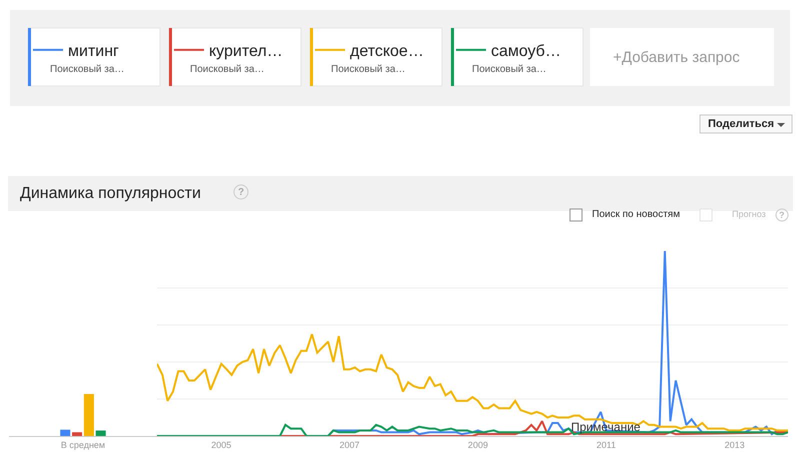 The image size is (800, 460). What do you see at coordinates (350, 445) in the screenshot?
I see `x-tick-label: 2007` at bounding box center [350, 445].